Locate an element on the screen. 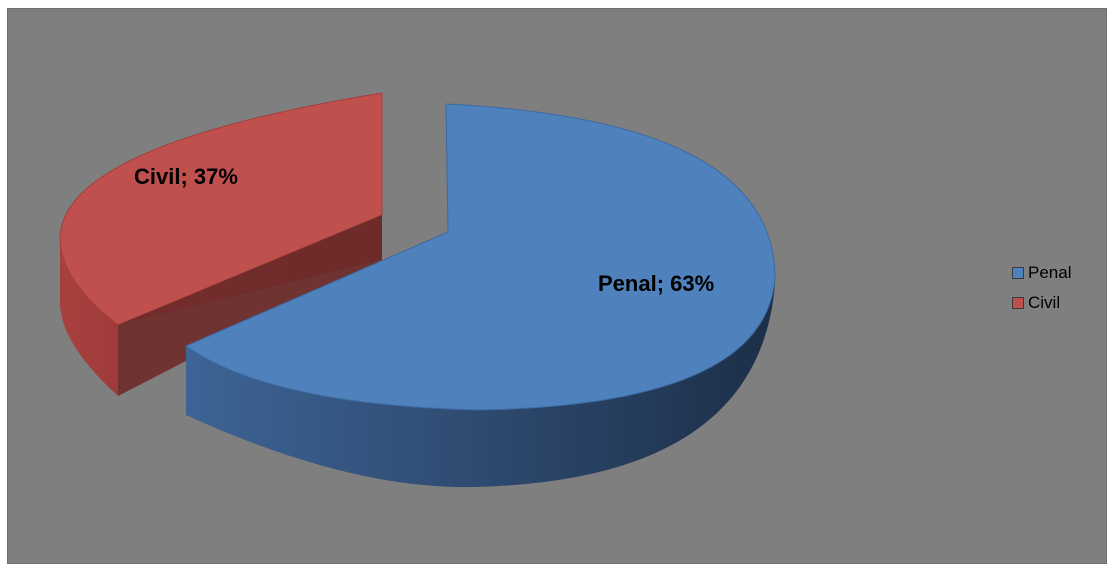 Image resolution: width=1114 pixels, height=572 pixels. legend-label-penal: Penal is located at coordinates (1050, 272).